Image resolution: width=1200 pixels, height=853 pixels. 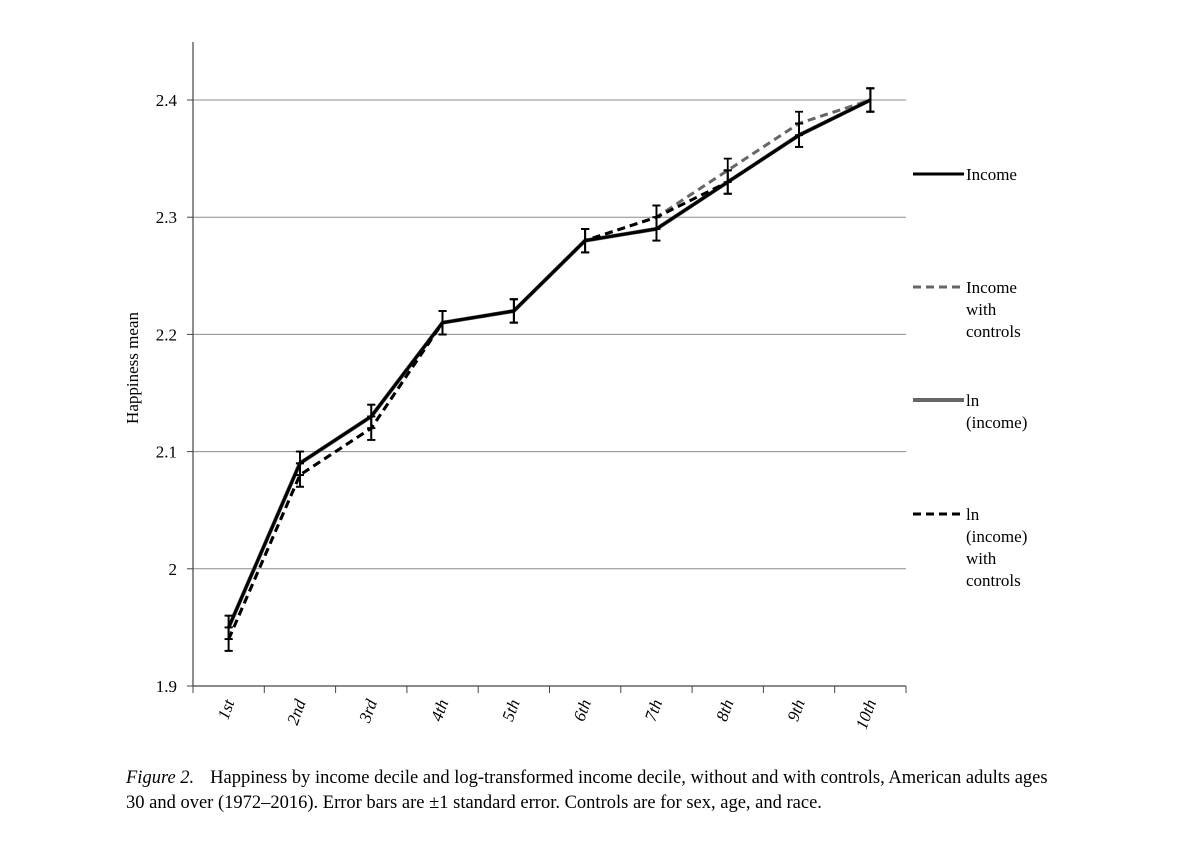 What do you see at coordinates (368, 711) in the screenshot?
I see `x-tick-label: 3rd` at bounding box center [368, 711].